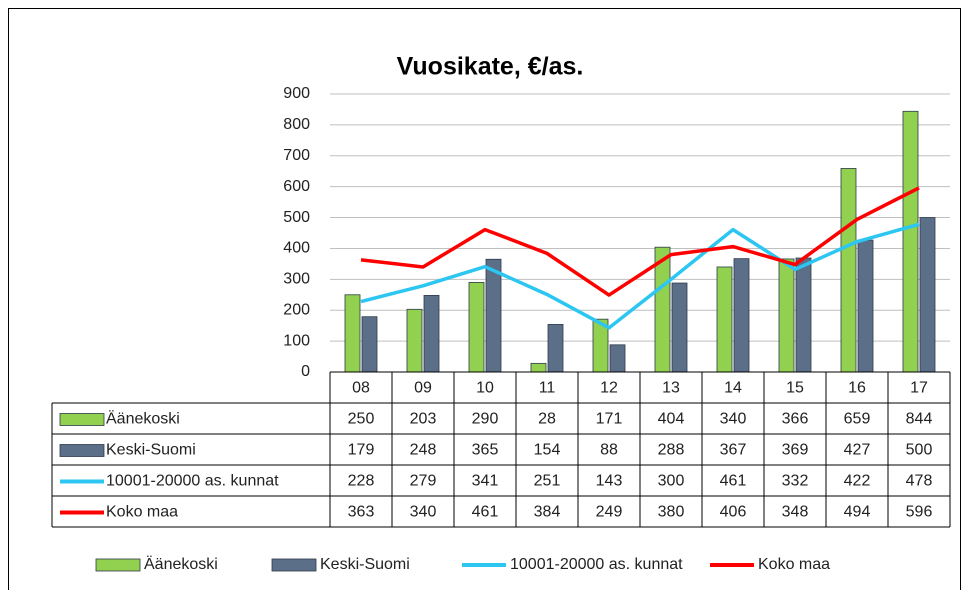  Describe the element at coordinates (547, 450) in the screenshot. I see `table-cell: 154` at that location.